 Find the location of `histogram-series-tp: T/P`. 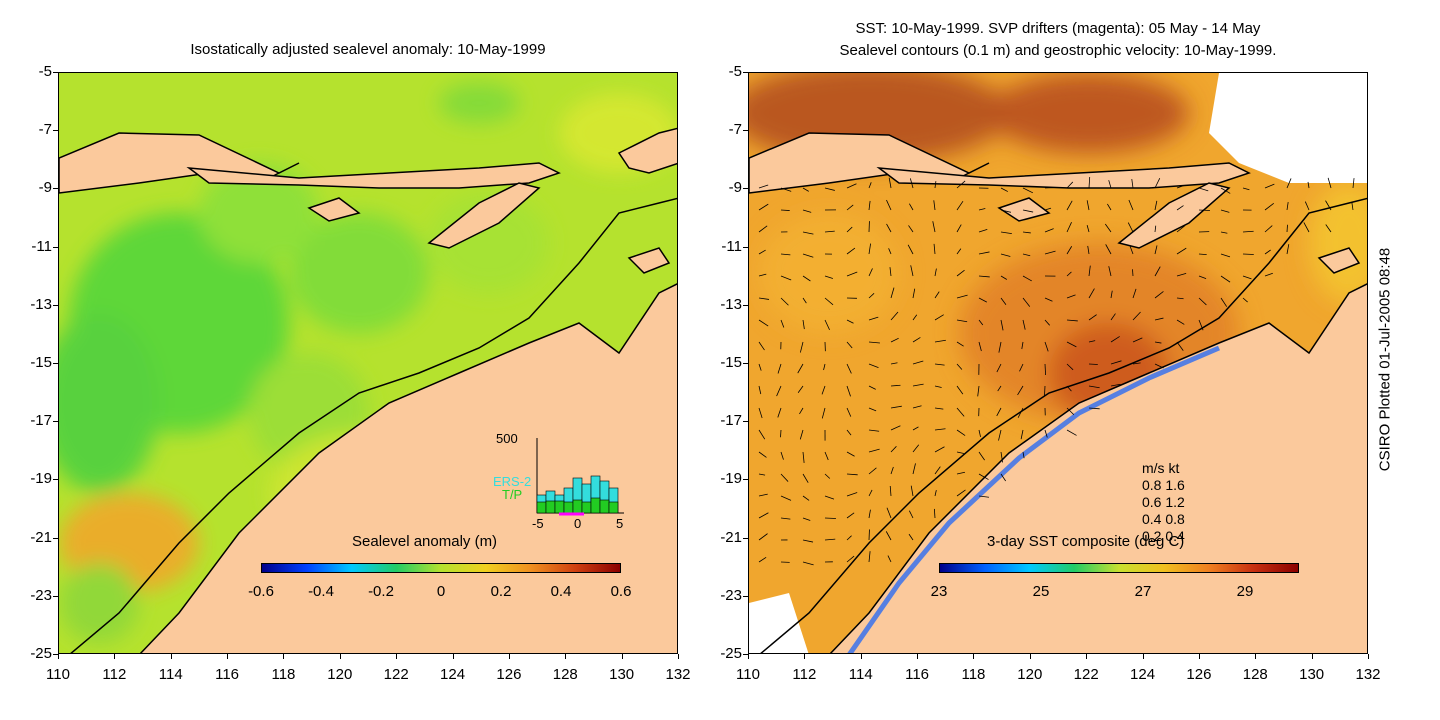

histogram-series-tp: T/P is located at coordinates (512, 494).